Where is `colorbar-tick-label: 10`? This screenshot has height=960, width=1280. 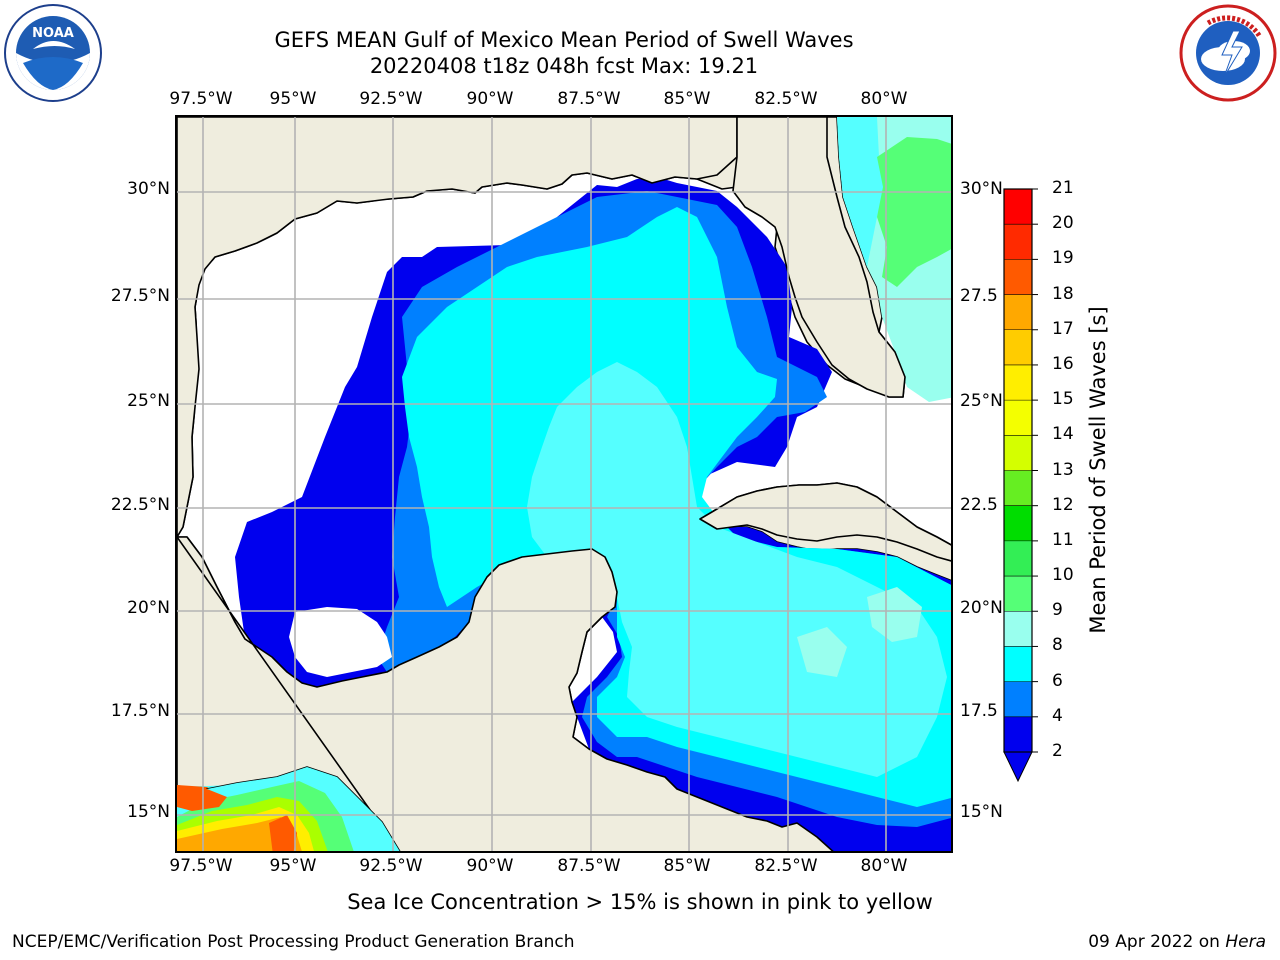
colorbar-tick-label: 10 is located at coordinates (1063, 575).